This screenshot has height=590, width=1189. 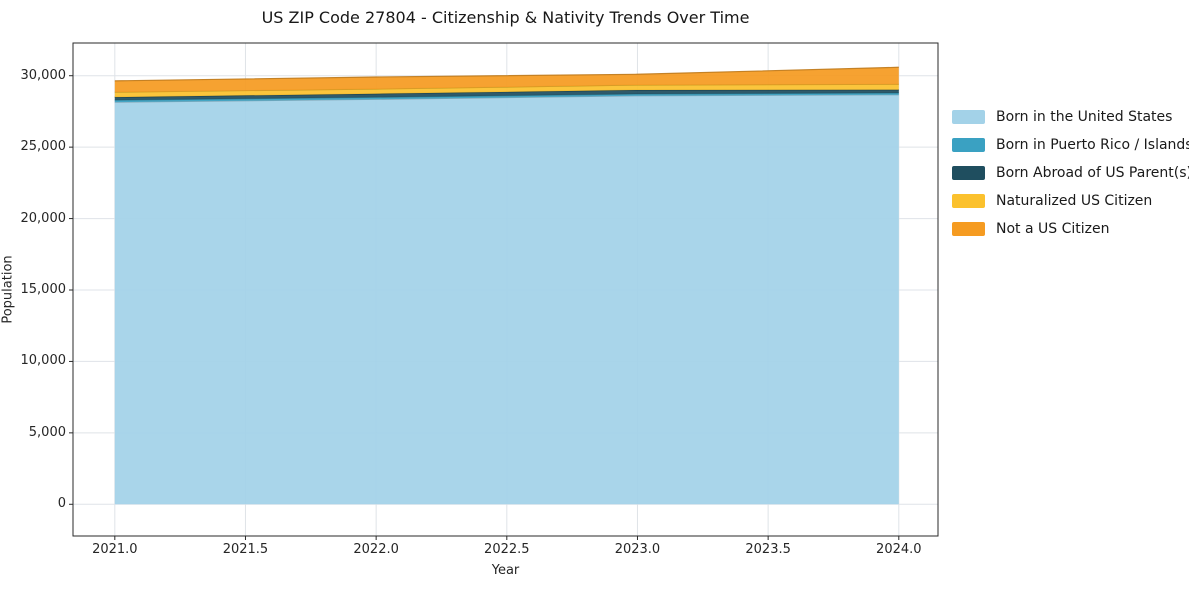 What do you see at coordinates (43, 361) in the screenshot?
I see `y-tick-label: 10,000` at bounding box center [43, 361].